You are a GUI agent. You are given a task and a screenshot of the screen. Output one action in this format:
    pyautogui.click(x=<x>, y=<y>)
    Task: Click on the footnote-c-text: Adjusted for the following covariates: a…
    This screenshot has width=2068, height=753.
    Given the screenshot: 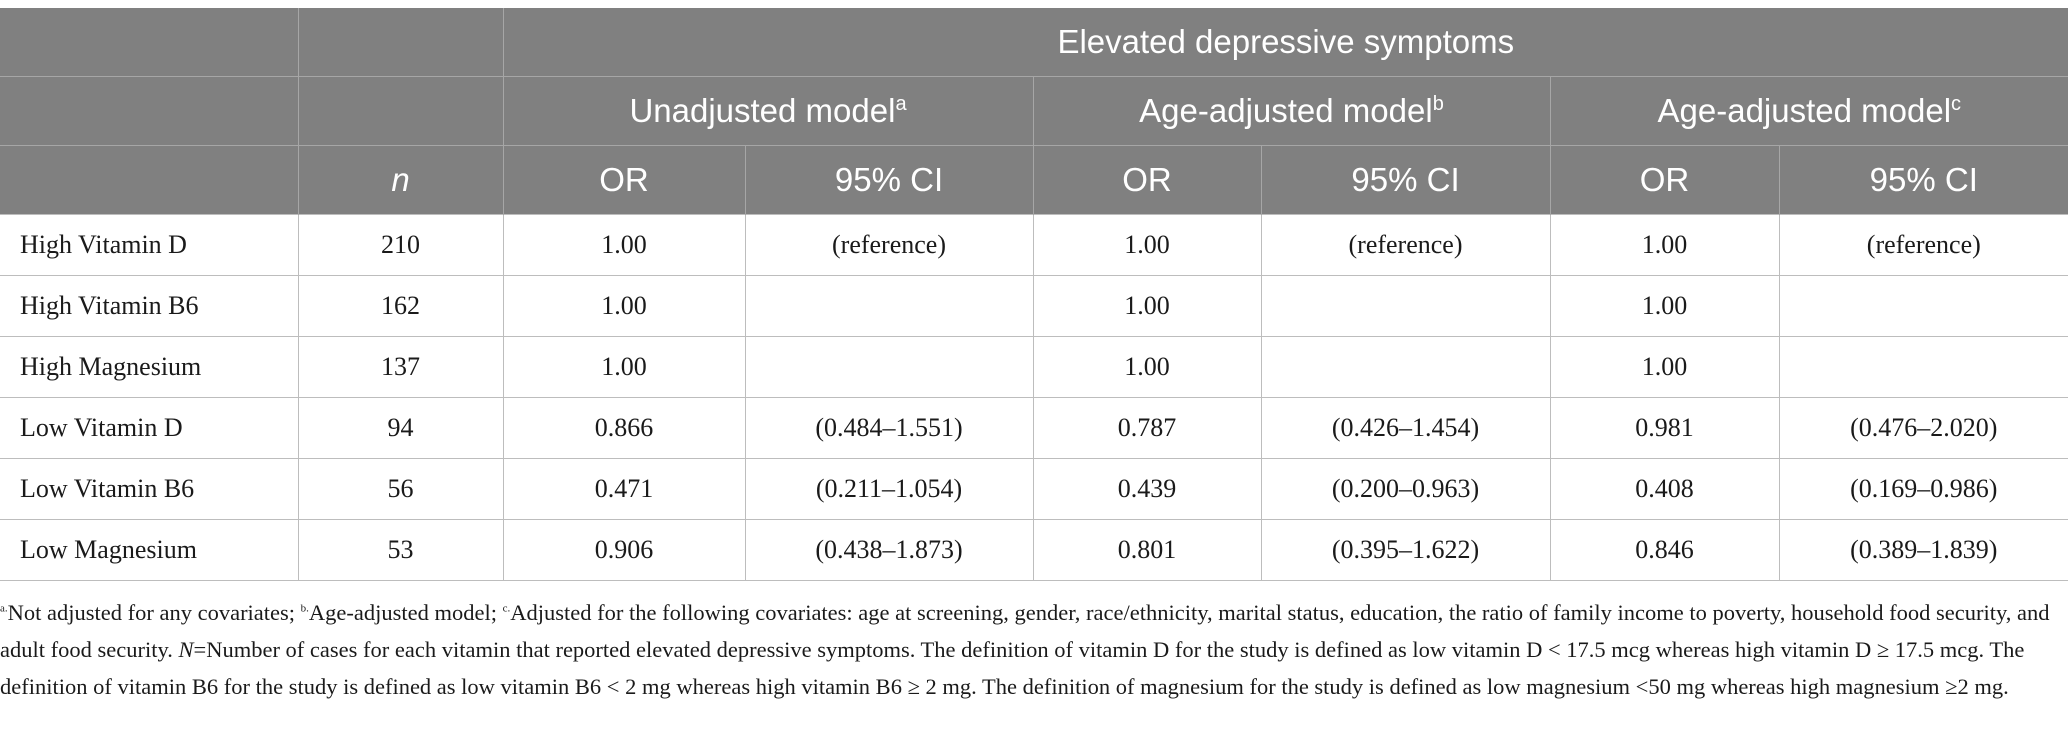 What is the action you would take?
    pyautogui.click(x=1025, y=631)
    